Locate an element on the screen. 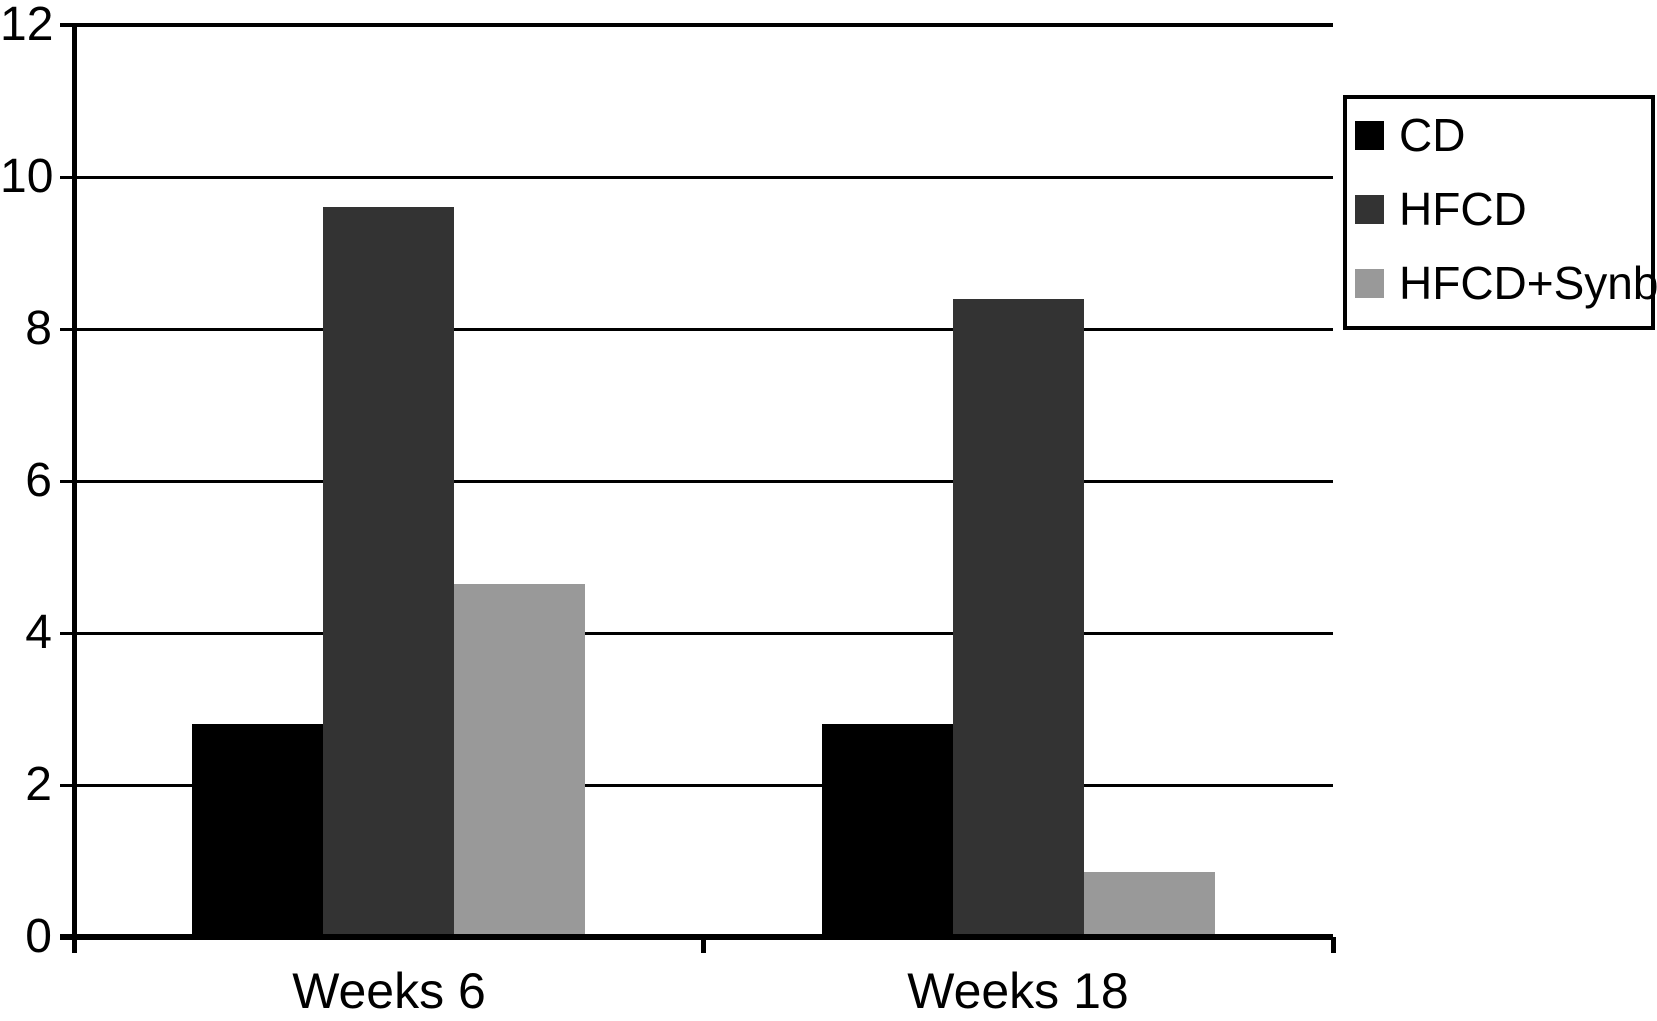 This screenshot has height=1021, width=1657. y-tick-label-0: 0 is located at coordinates (38, 936).